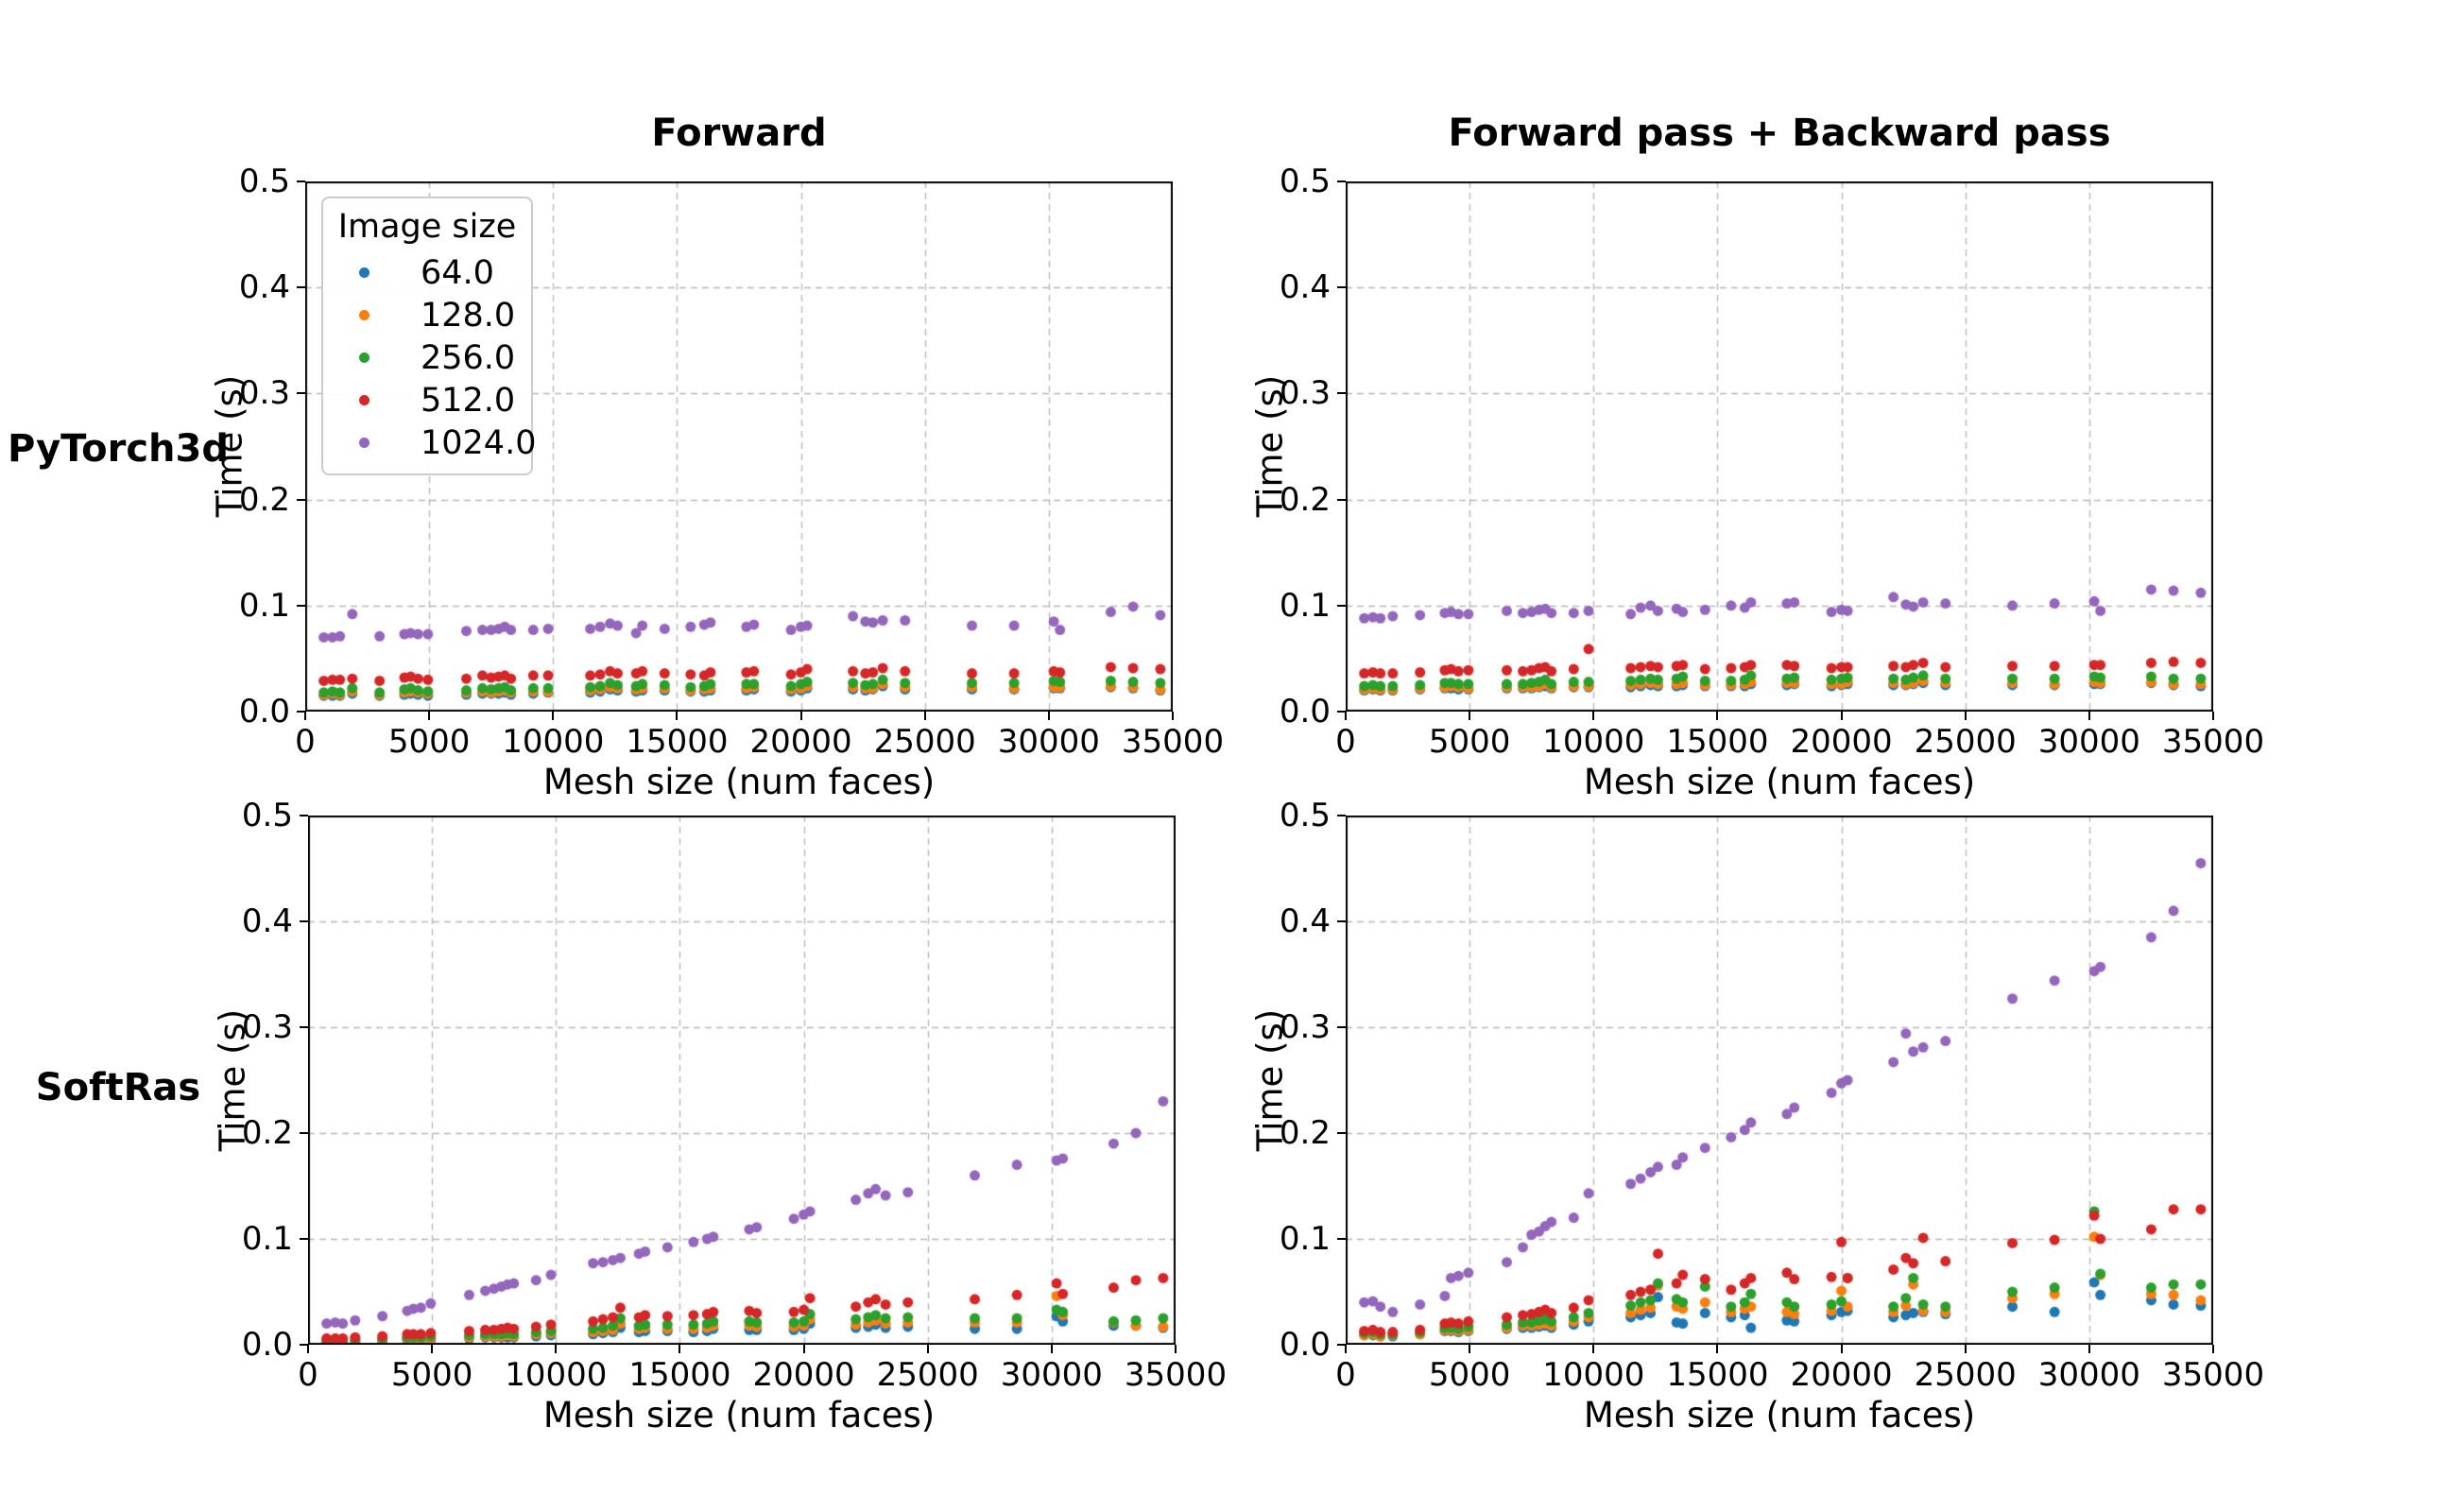 This screenshot has height=1512, width=2457. I want to click on legend-entry-label: 128.0, so click(468, 315).